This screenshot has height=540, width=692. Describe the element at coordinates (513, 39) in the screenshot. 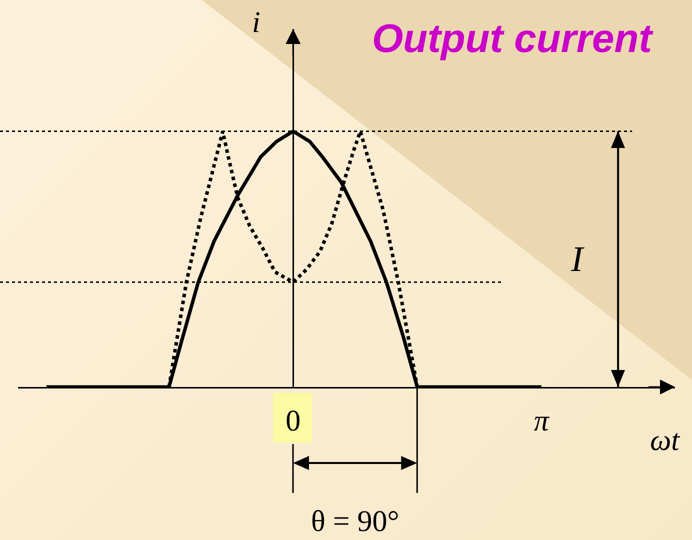

I see `chart-title: Output current` at that location.